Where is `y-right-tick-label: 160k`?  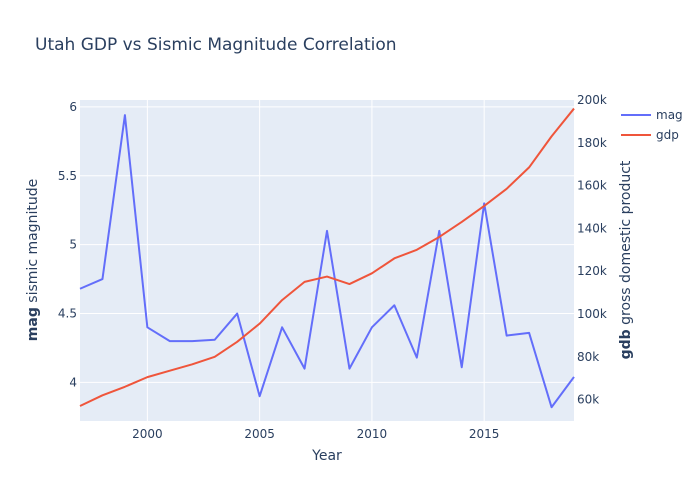
y-right-tick-label: 160k is located at coordinates (592, 186).